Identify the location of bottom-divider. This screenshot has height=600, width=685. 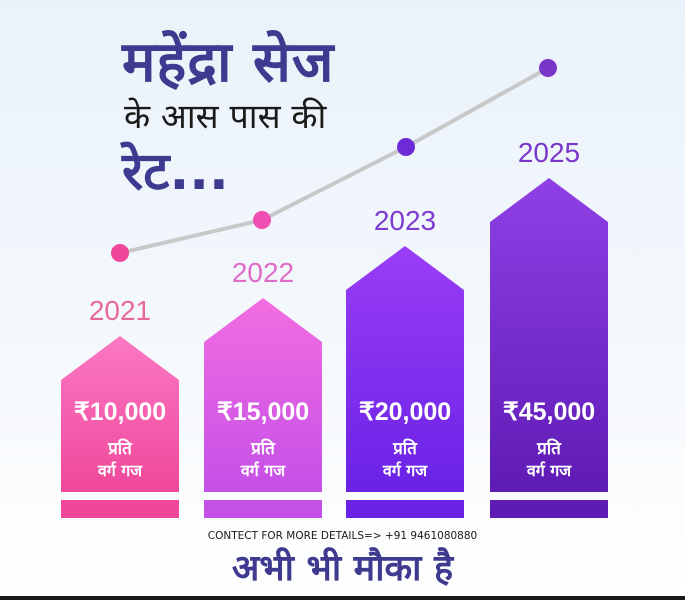
(342, 598).